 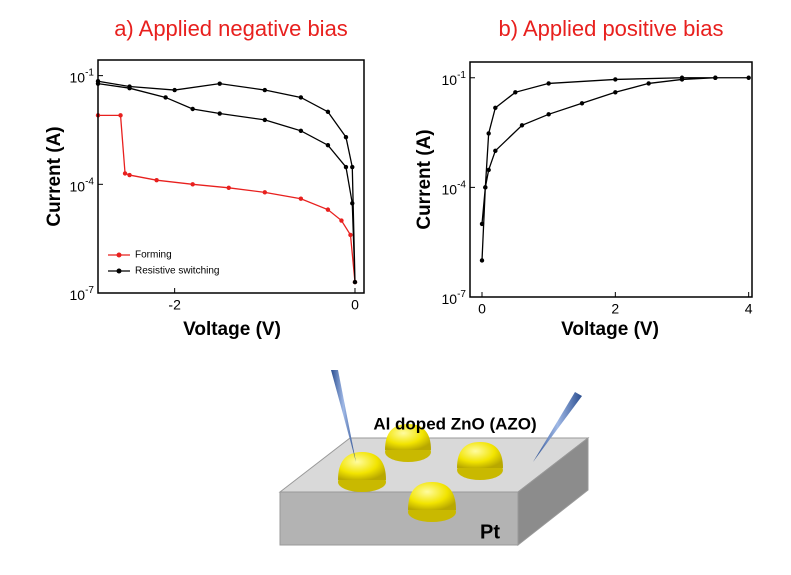 I want to click on diagram-label: Al doped ZnO (AZO), so click(x=454, y=423).